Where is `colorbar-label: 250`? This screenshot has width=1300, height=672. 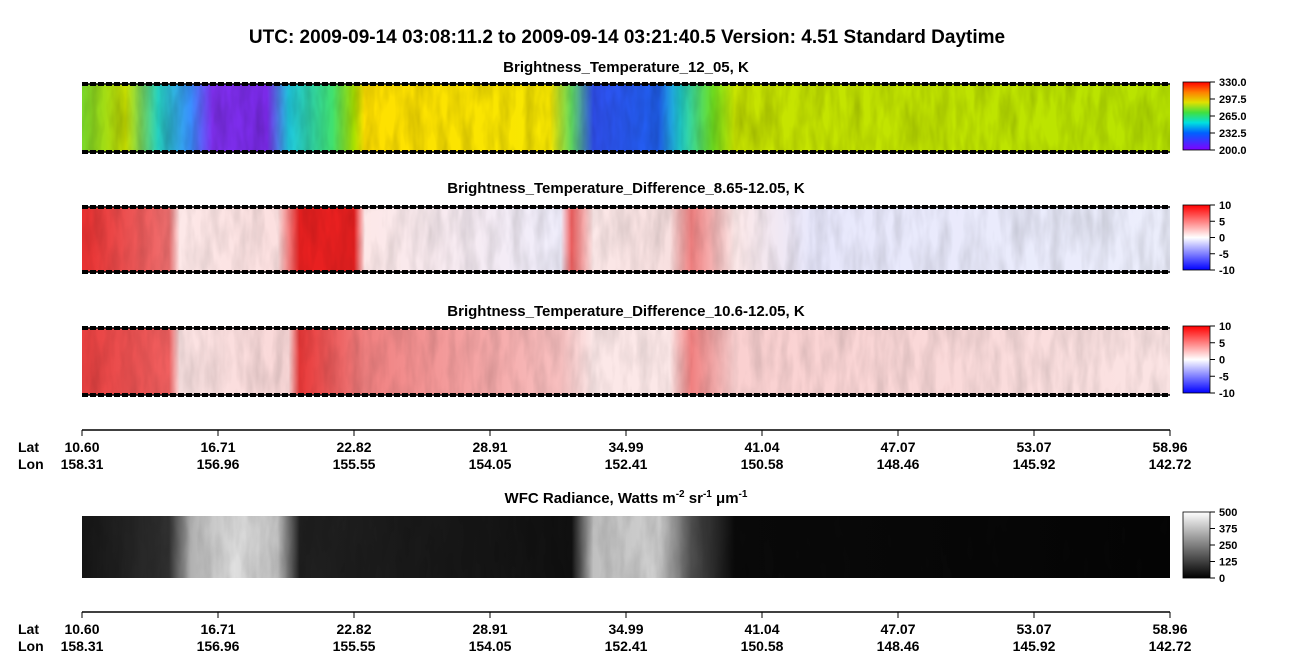 colorbar-label: 250 is located at coordinates (1228, 546).